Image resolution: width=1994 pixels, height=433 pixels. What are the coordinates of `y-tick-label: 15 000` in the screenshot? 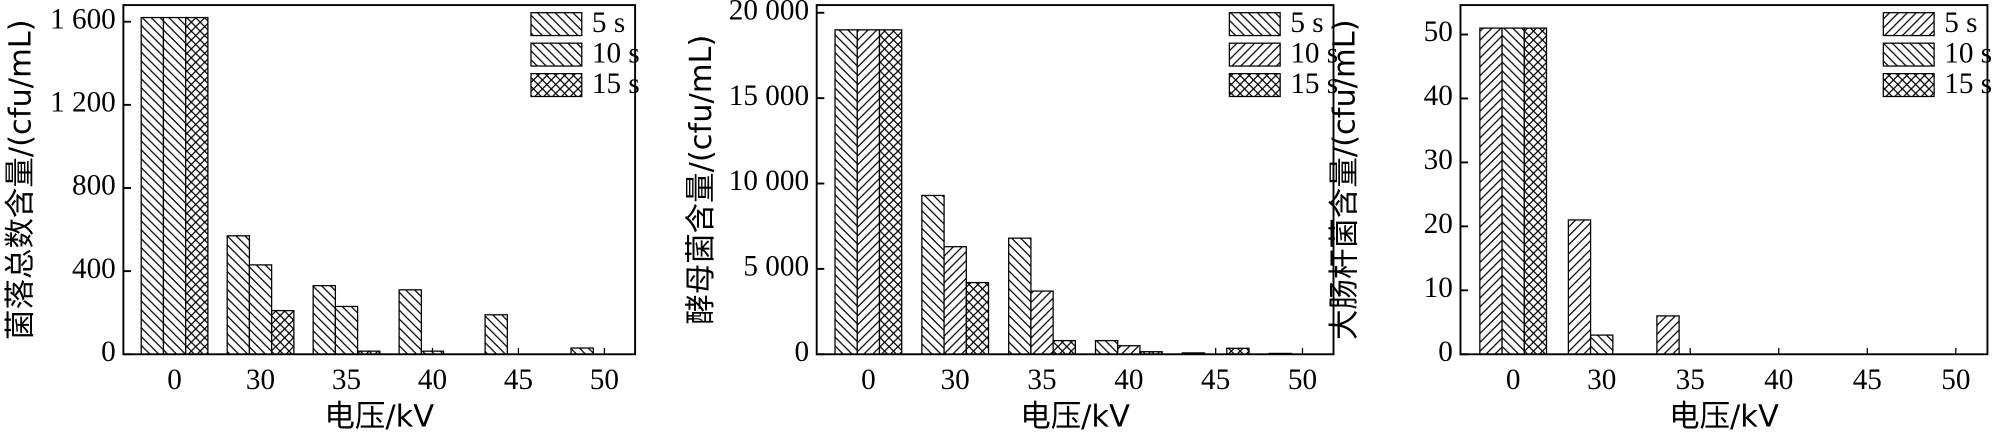 It's located at (769, 96).